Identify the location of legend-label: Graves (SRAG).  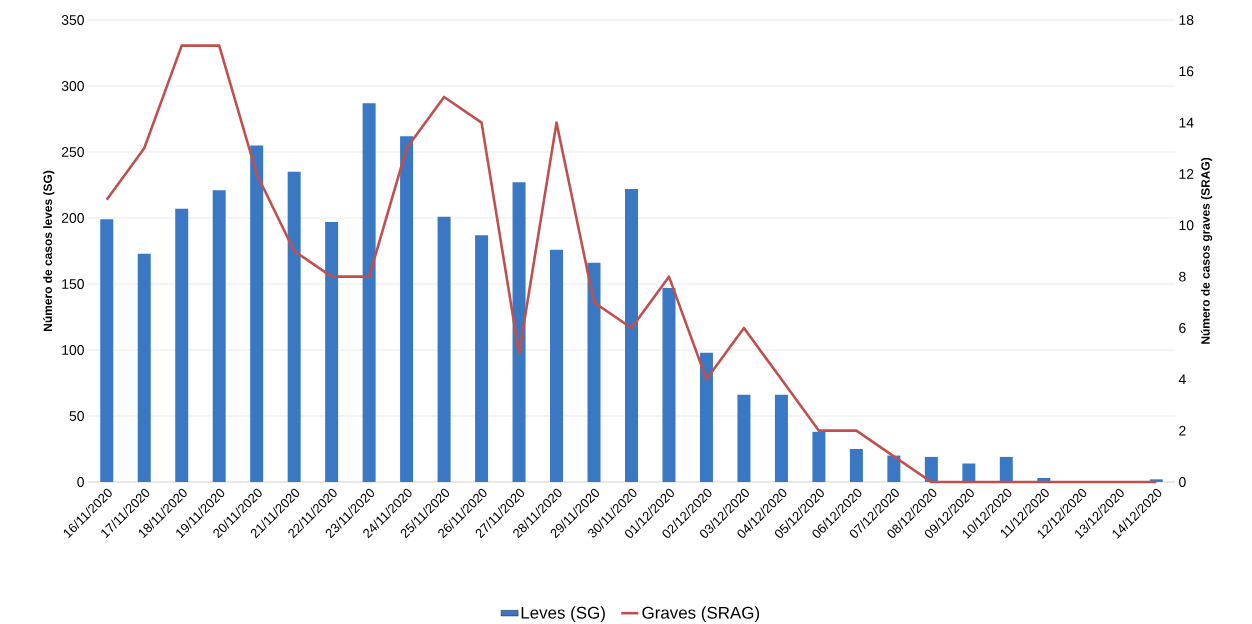
(701, 614).